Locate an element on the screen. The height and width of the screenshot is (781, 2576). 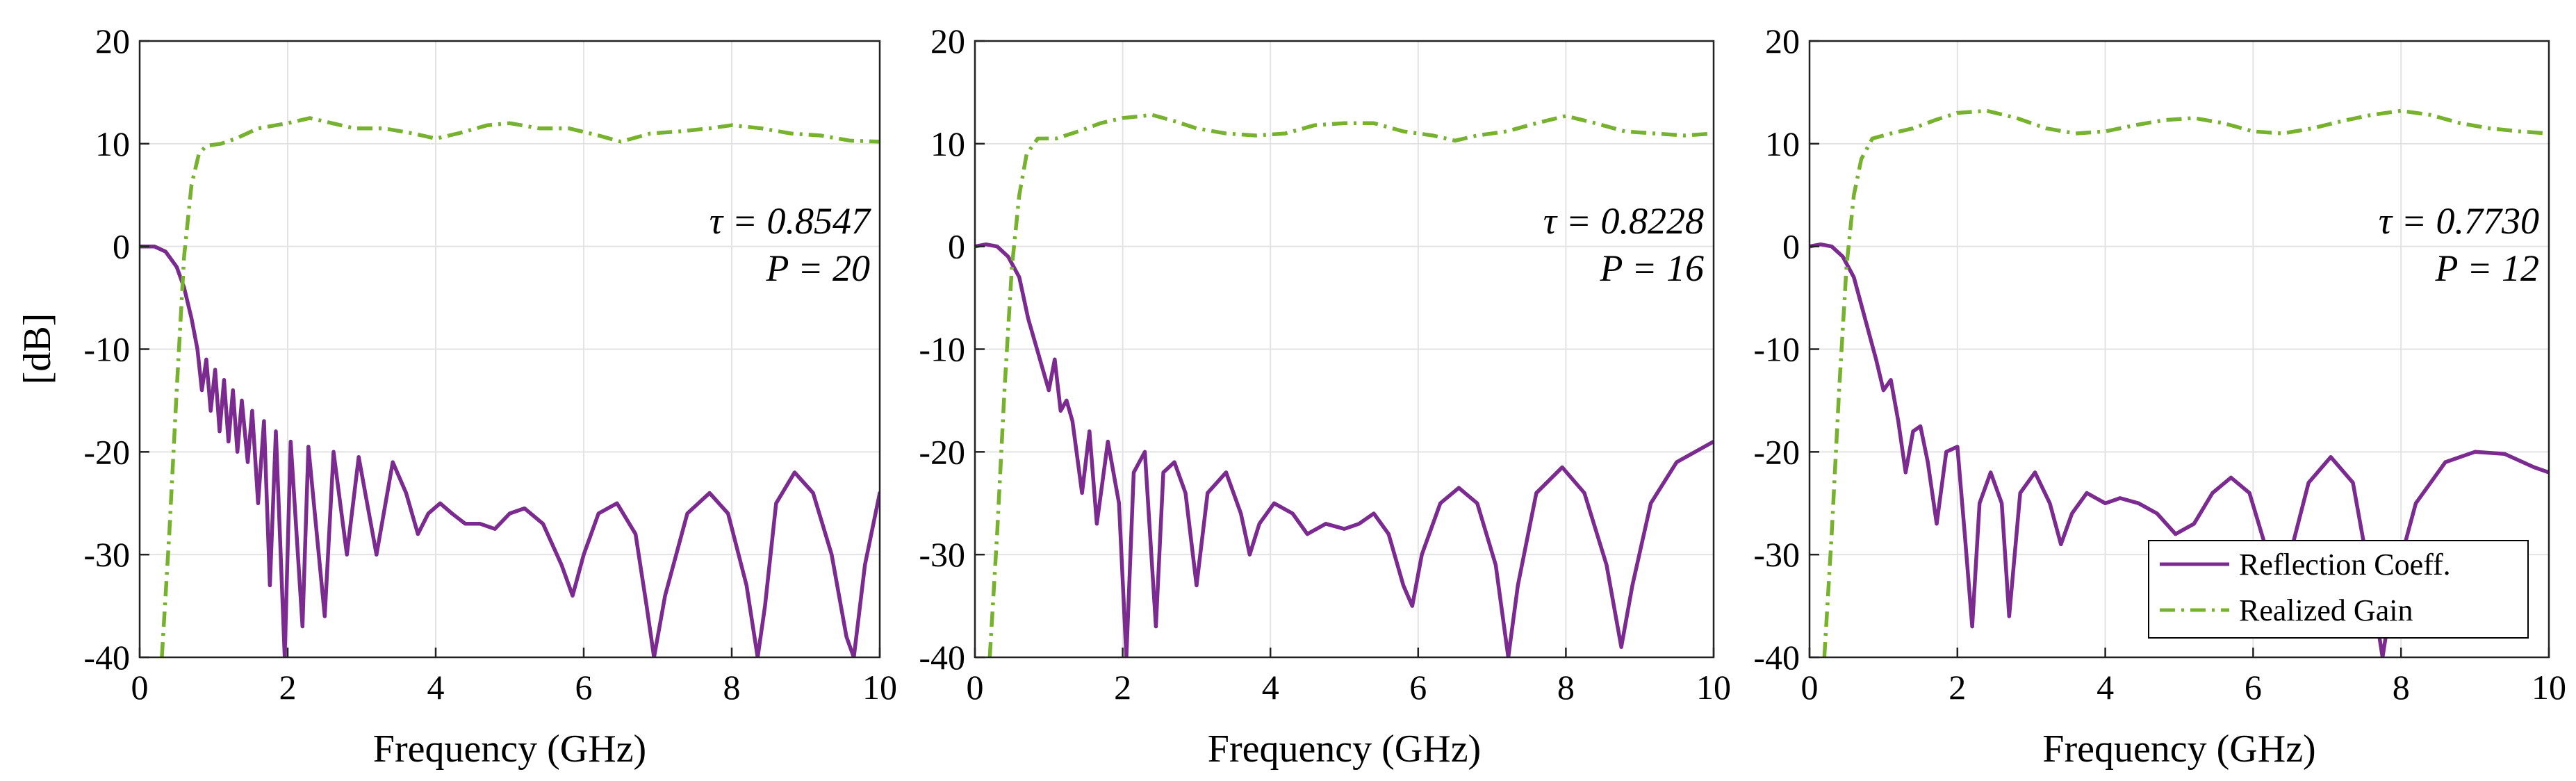
annotation-line: P = 20 is located at coordinates (818, 268).